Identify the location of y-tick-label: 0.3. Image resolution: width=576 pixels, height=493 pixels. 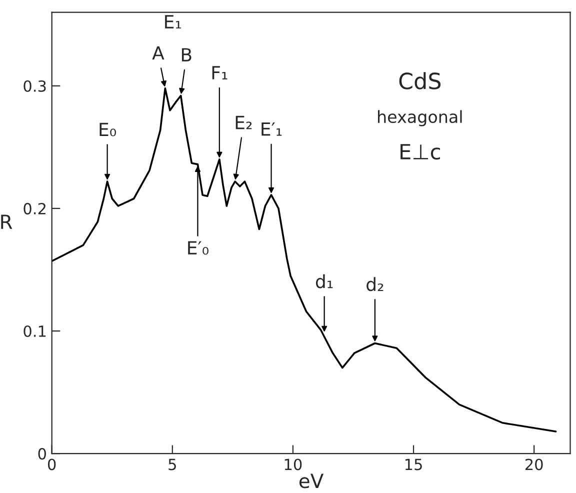
(35, 86).